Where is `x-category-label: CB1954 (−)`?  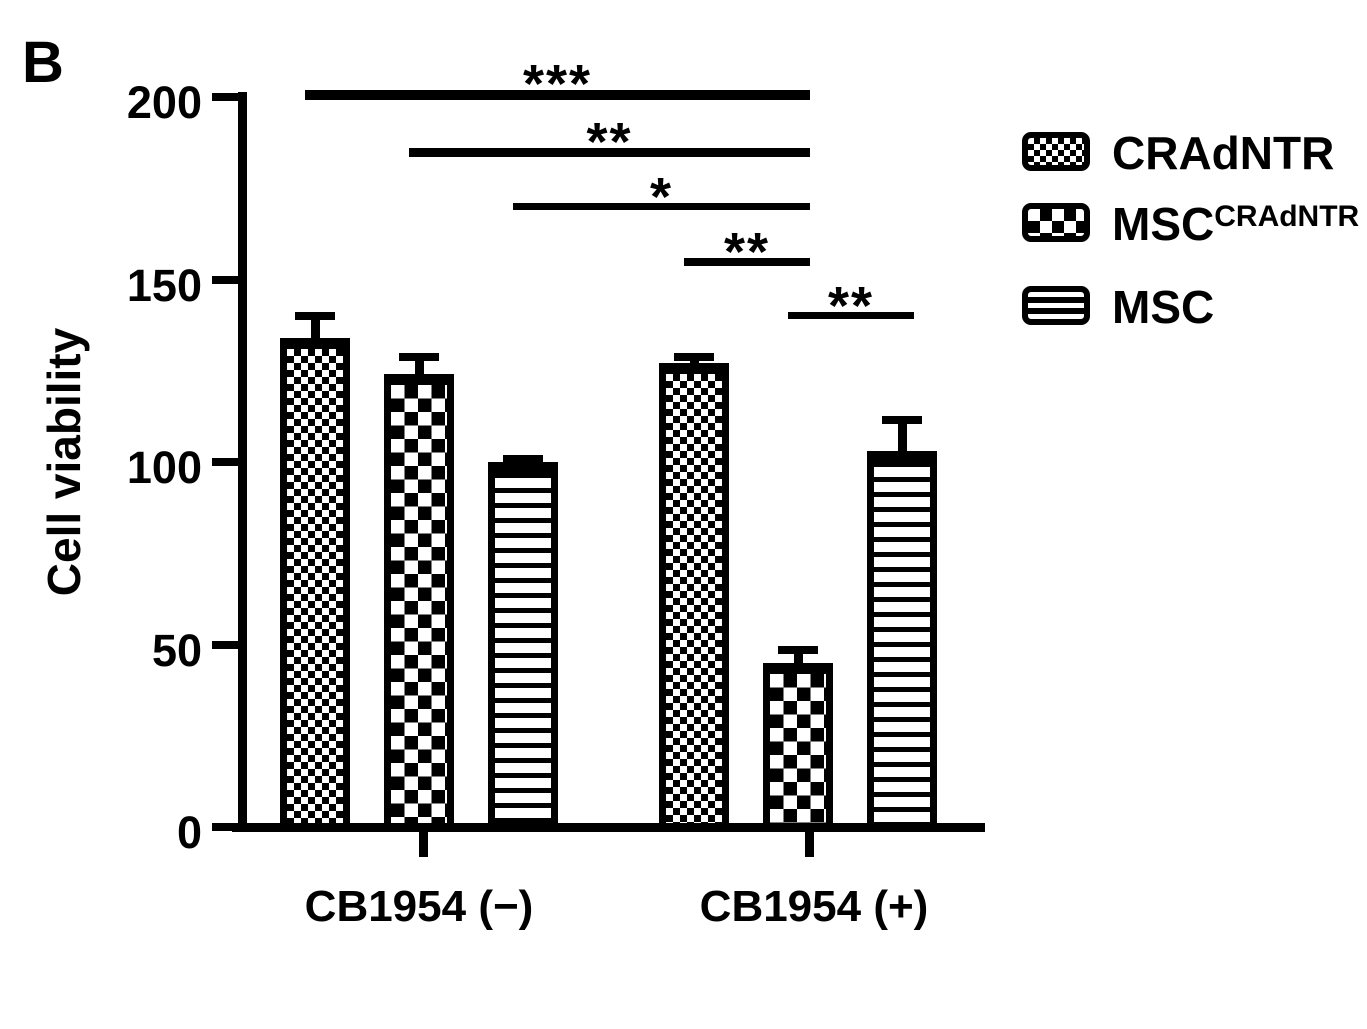 x-category-label: CB1954 (−) is located at coordinates (419, 906).